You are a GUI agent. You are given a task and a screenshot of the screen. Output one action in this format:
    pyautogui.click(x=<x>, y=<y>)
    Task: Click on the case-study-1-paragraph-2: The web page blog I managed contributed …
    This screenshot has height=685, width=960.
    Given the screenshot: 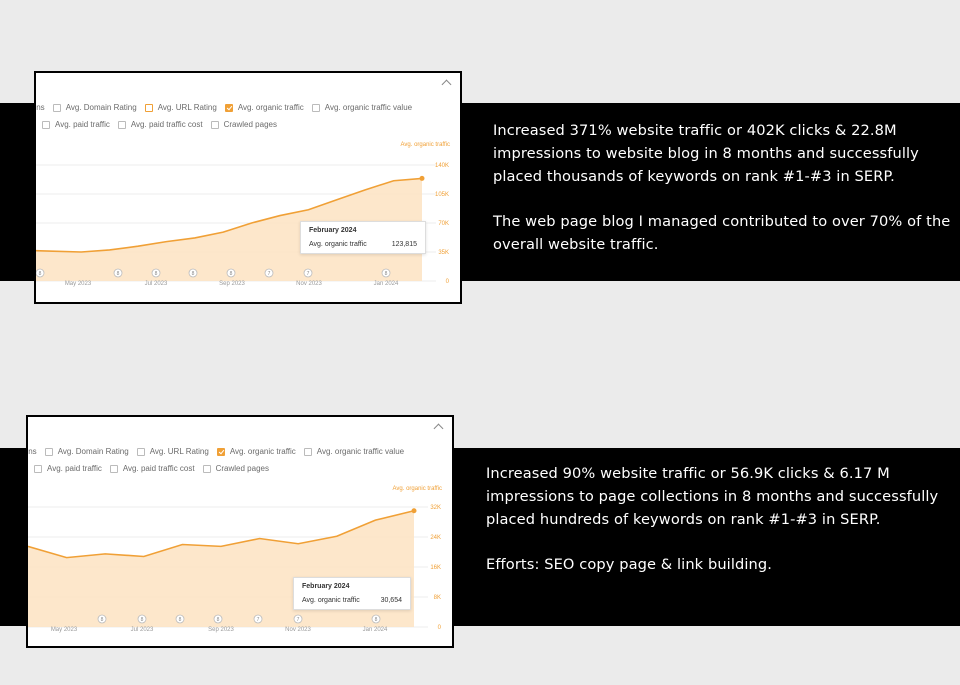 What is the action you would take?
    pyautogui.click(x=722, y=233)
    